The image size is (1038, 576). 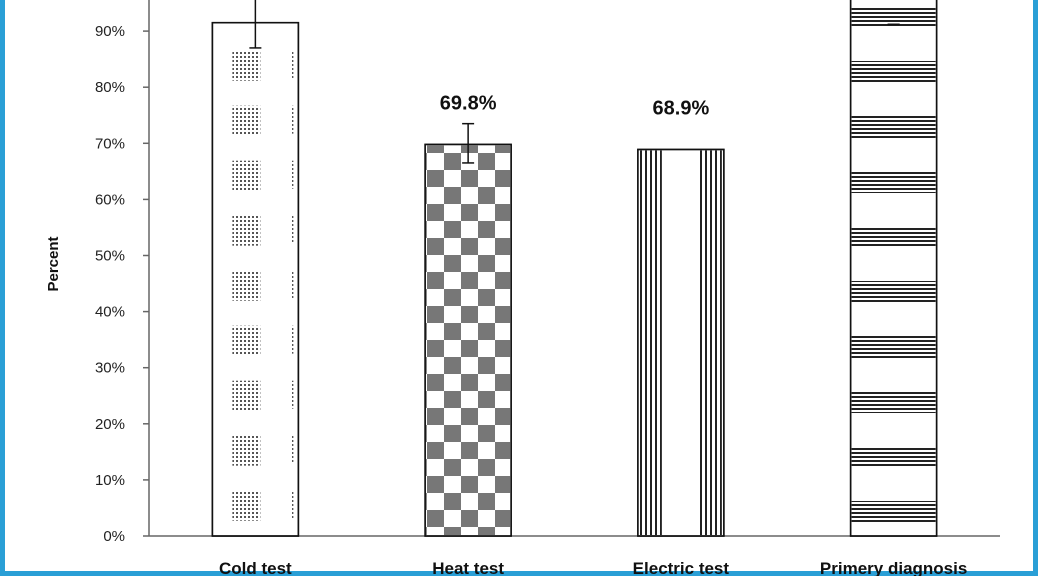 What do you see at coordinates (110, 312) in the screenshot?
I see `y-tick-label: 40%` at bounding box center [110, 312].